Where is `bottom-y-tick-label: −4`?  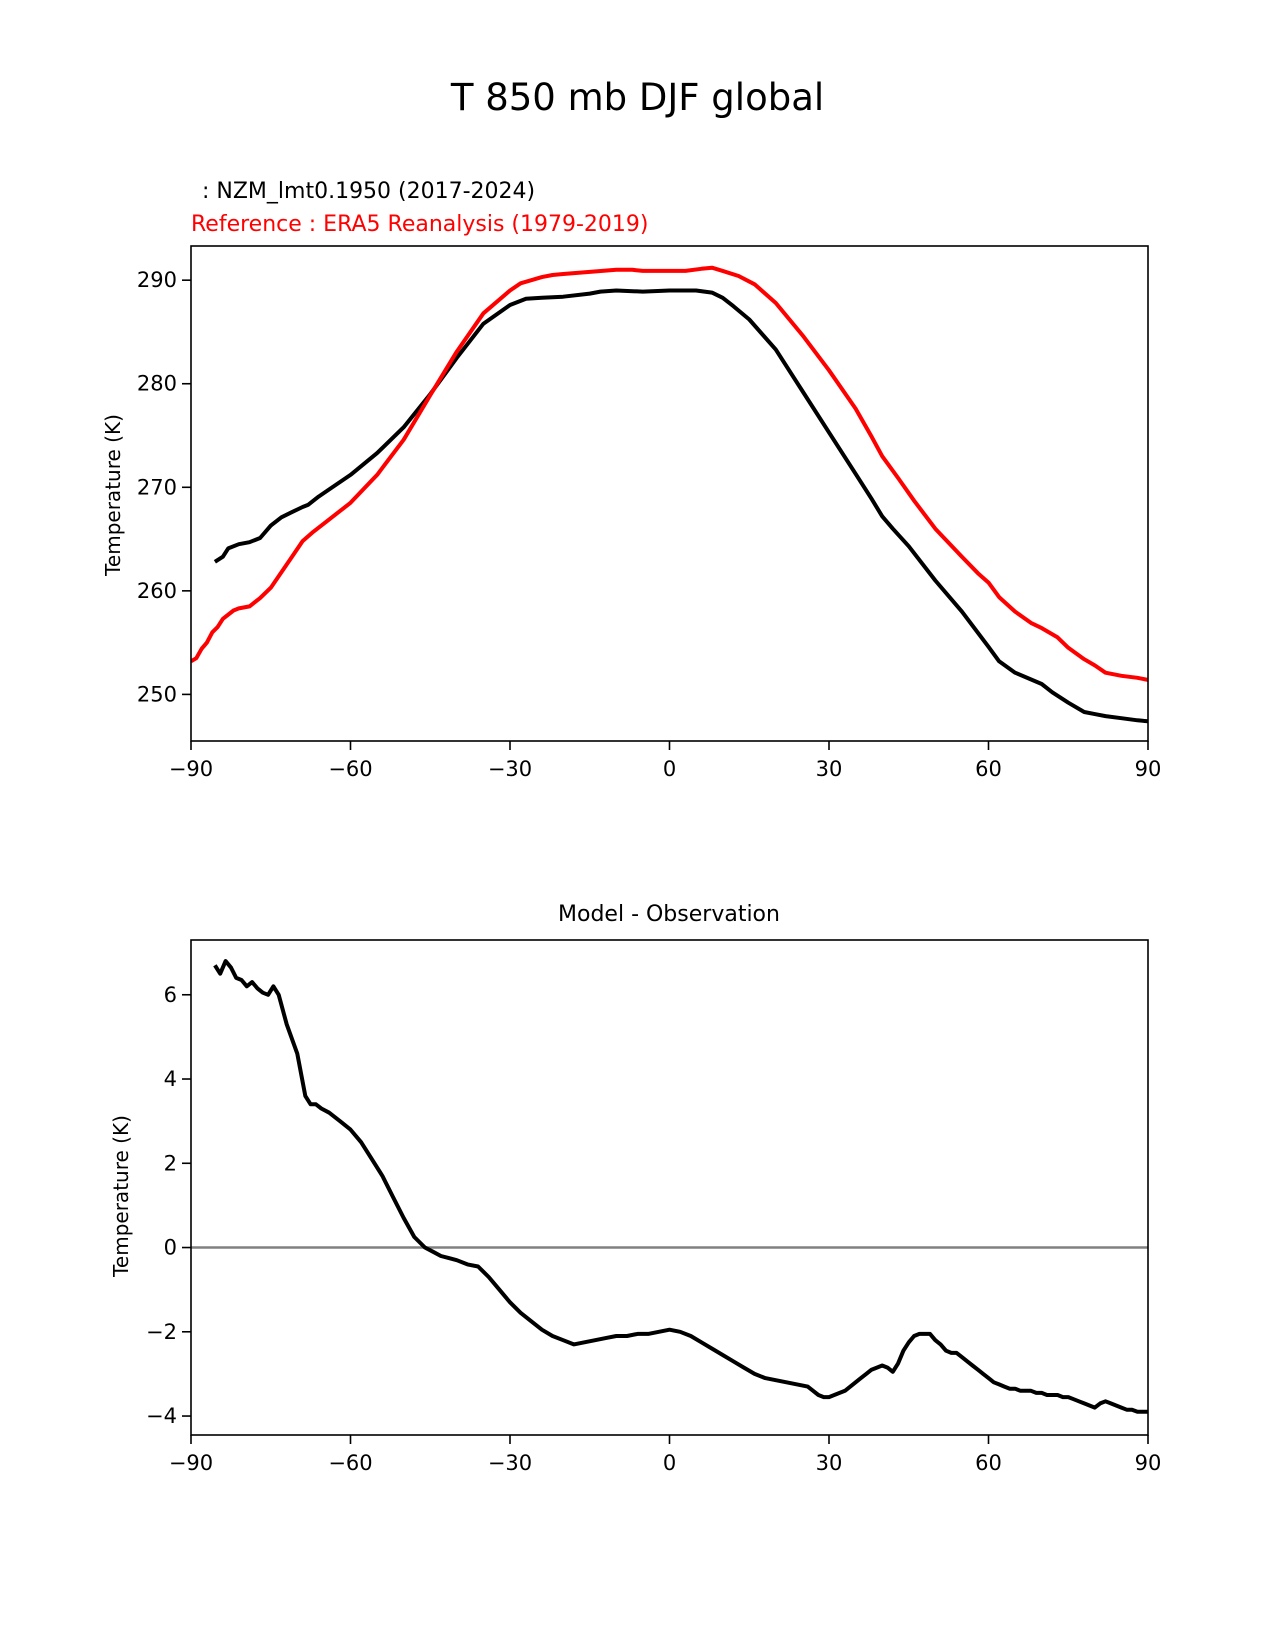
bottom-y-tick-label: −4 is located at coordinates (161, 1416).